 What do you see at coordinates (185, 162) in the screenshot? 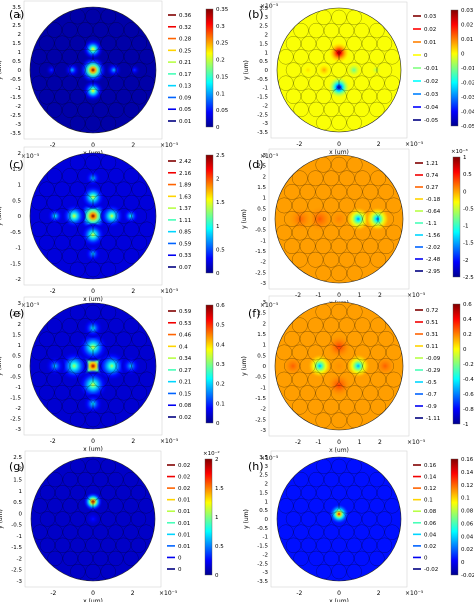
I see `contour-legend-label: 2.42` at bounding box center [185, 162].